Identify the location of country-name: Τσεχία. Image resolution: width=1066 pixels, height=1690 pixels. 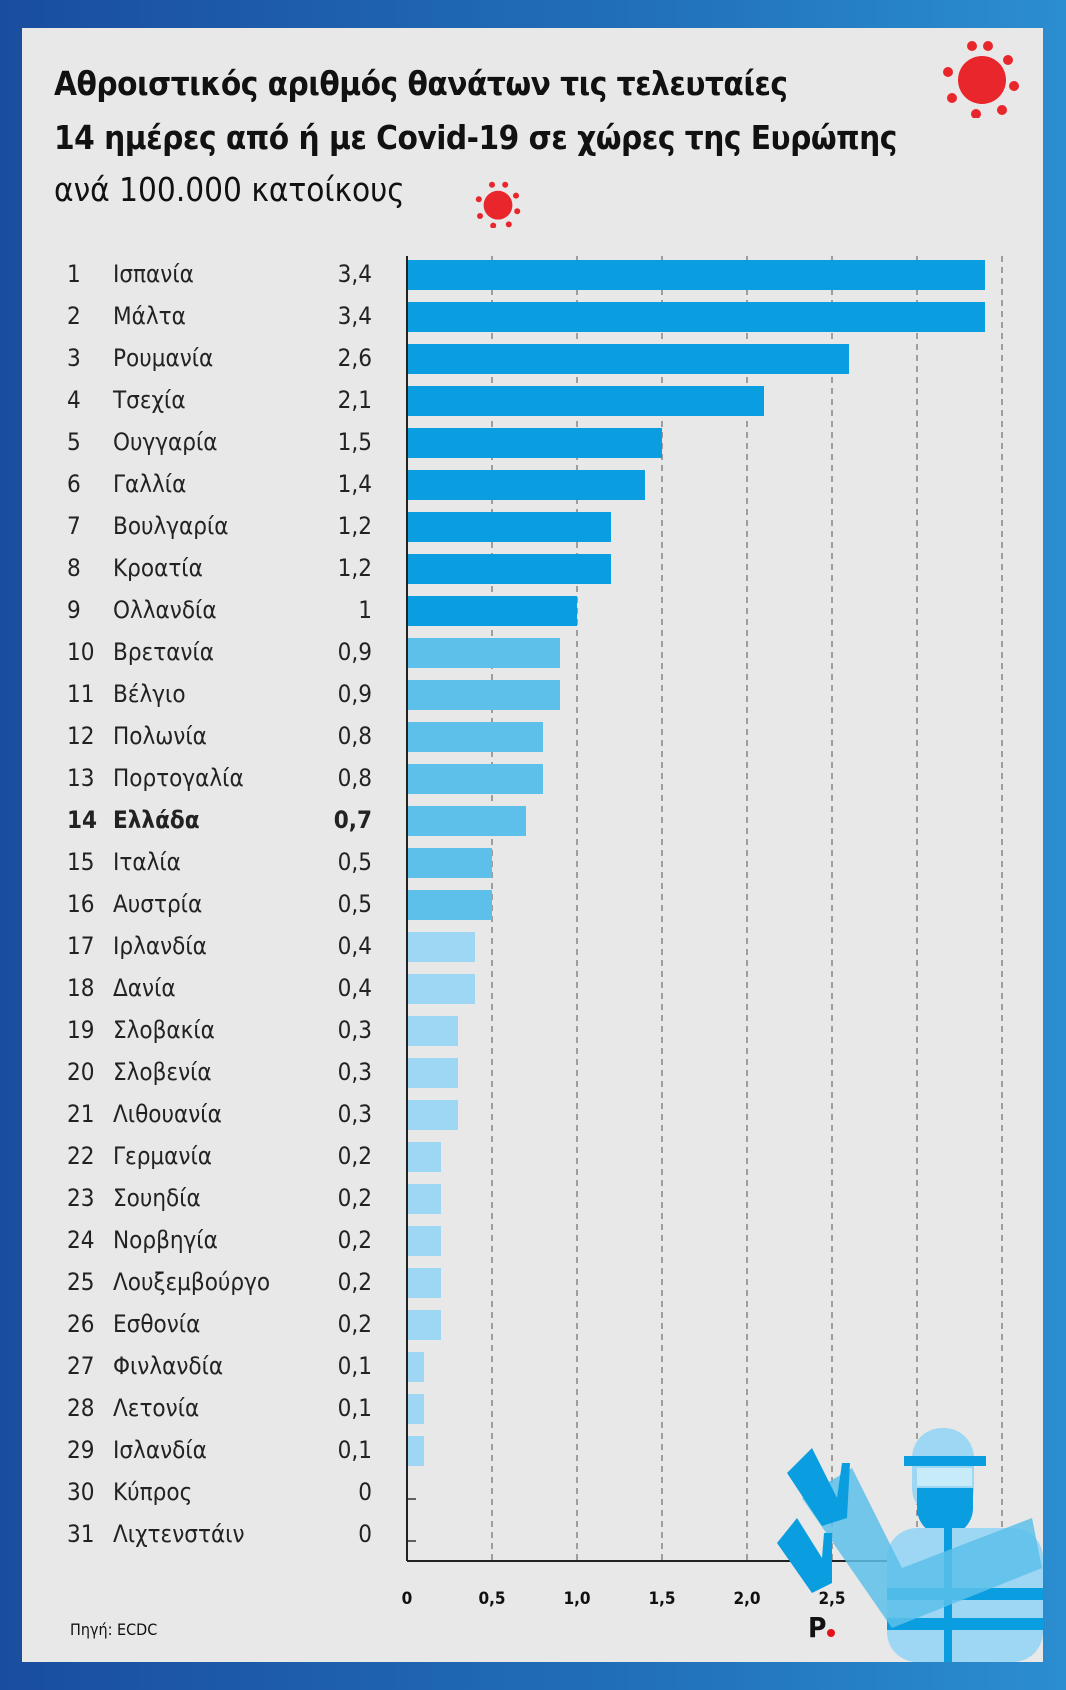
(149, 400).